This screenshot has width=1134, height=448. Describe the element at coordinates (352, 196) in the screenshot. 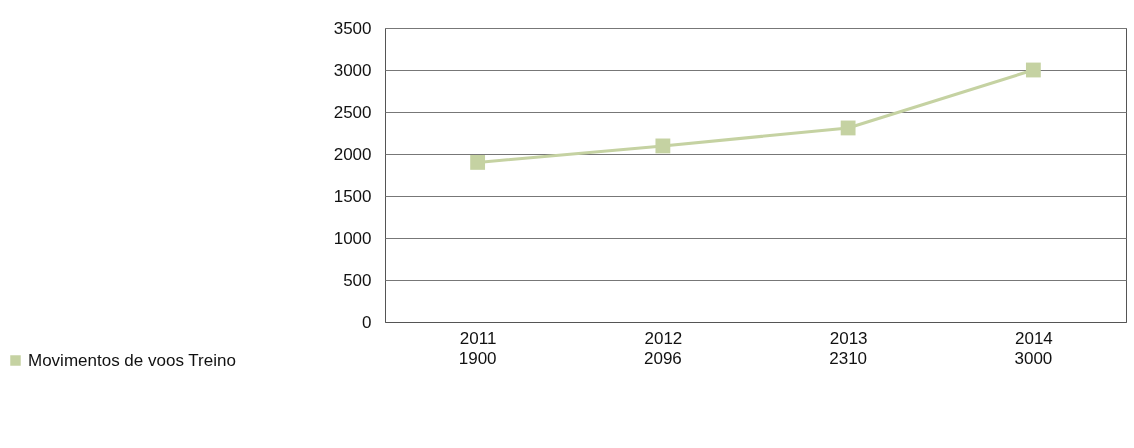

I see `y-tick-label: 1500` at that location.